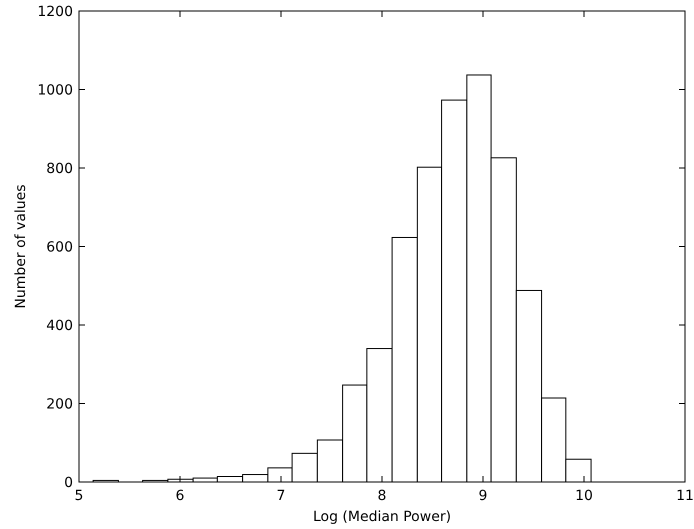 This screenshot has height=529, width=694. Describe the element at coordinates (584, 496) in the screenshot. I see `x-tick-label: 10` at that location.